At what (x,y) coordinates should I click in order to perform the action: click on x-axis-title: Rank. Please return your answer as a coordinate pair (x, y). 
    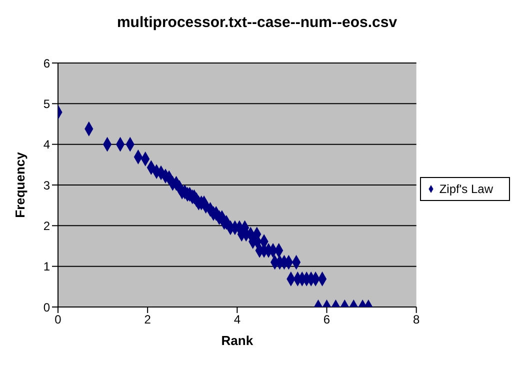
    Looking at the image, I should click on (237, 340).